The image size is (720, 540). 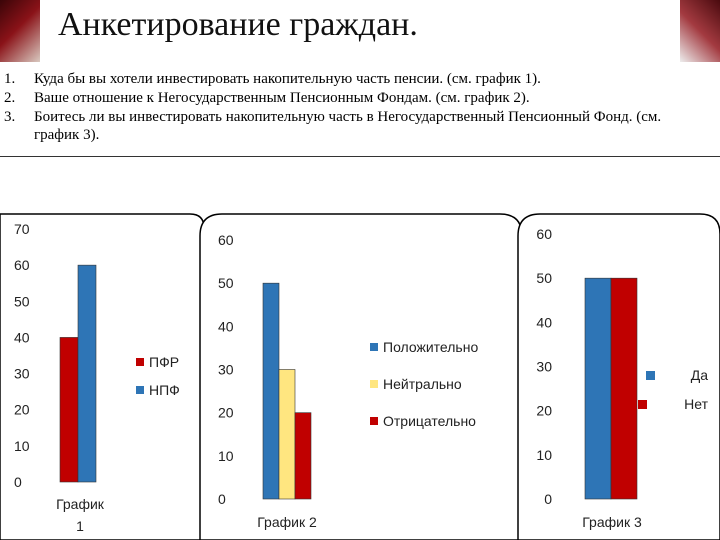 What do you see at coordinates (700, 31) in the screenshot?
I see `corner-decoration-right` at bounding box center [700, 31].